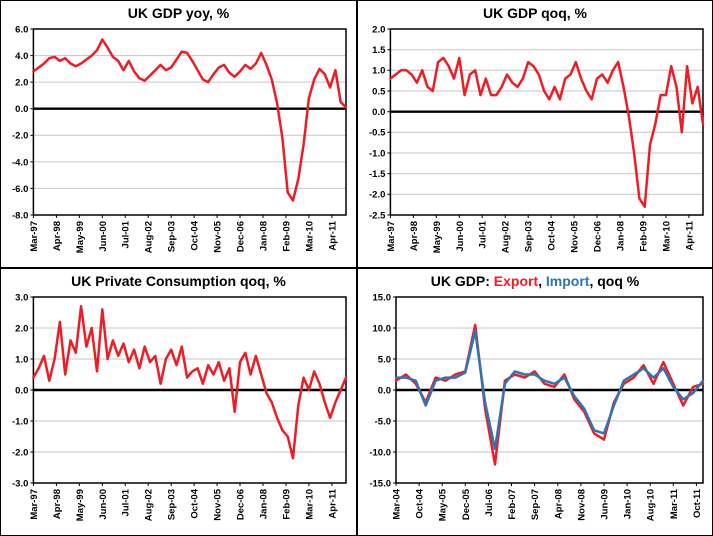  I want to click on chart-title-part: Export, so click(516, 281).